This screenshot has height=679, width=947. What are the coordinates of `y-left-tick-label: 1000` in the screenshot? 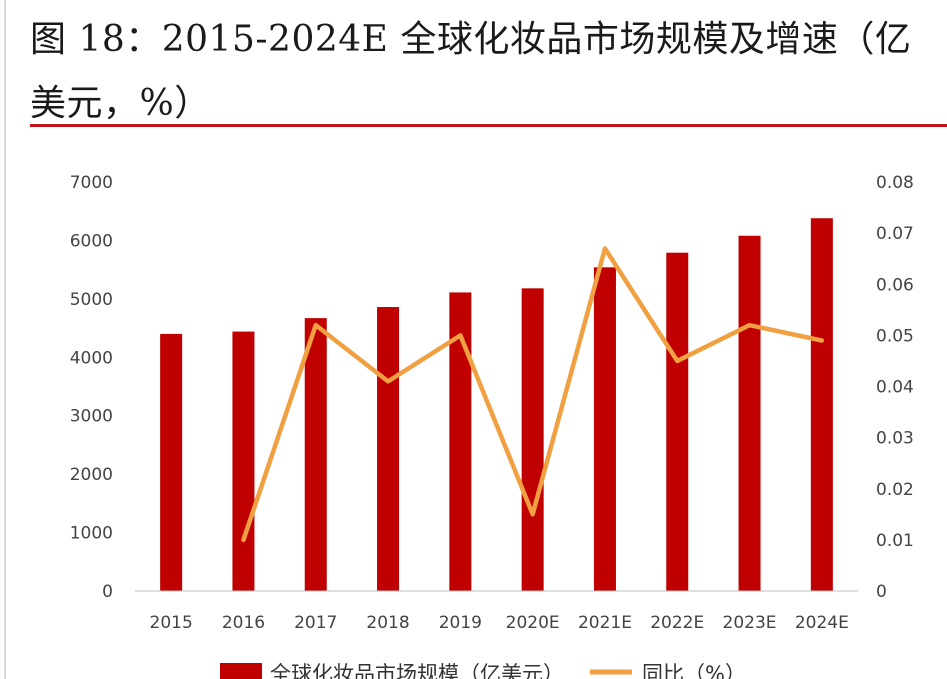 It's located at (91, 534).